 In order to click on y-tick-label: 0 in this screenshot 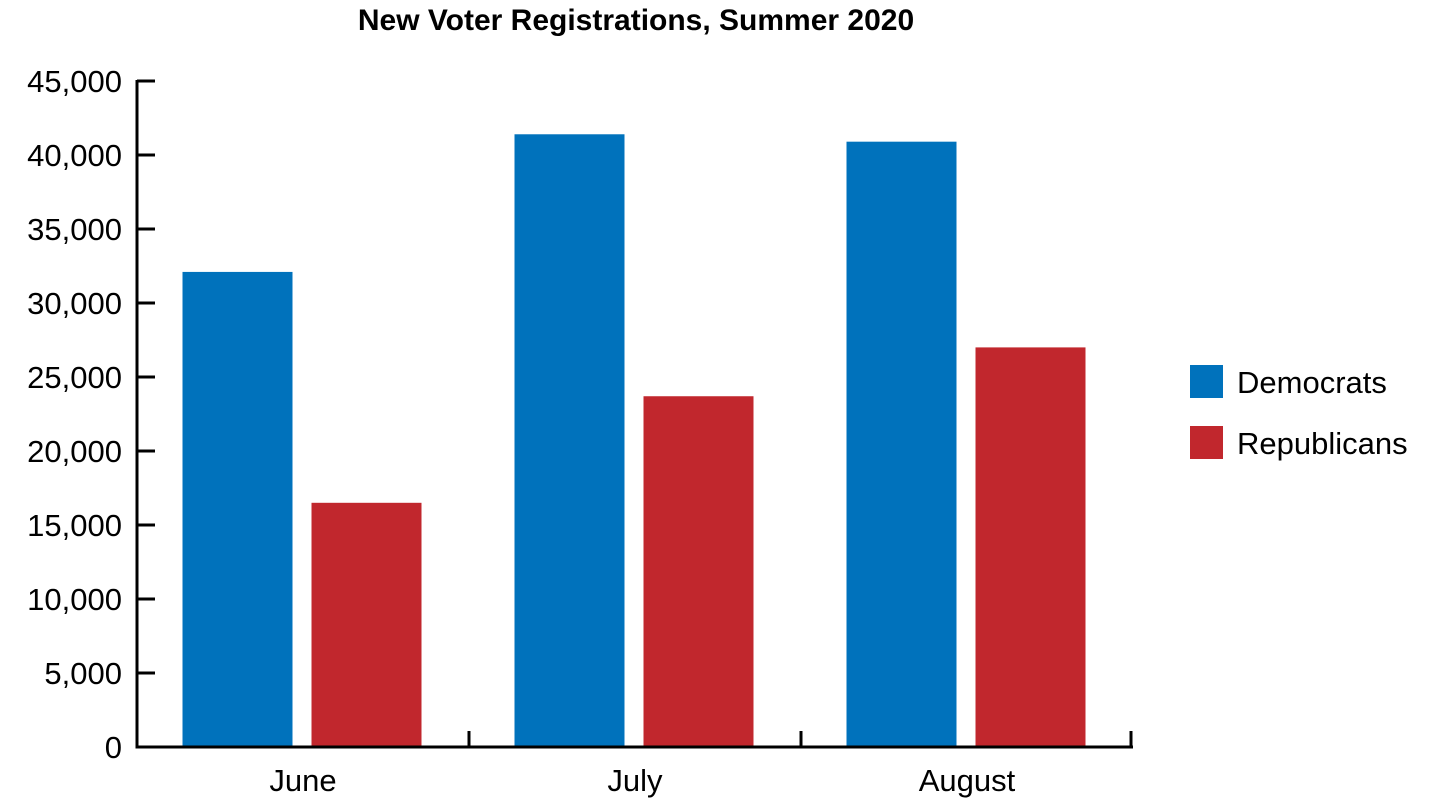, I will do `click(113, 747)`.